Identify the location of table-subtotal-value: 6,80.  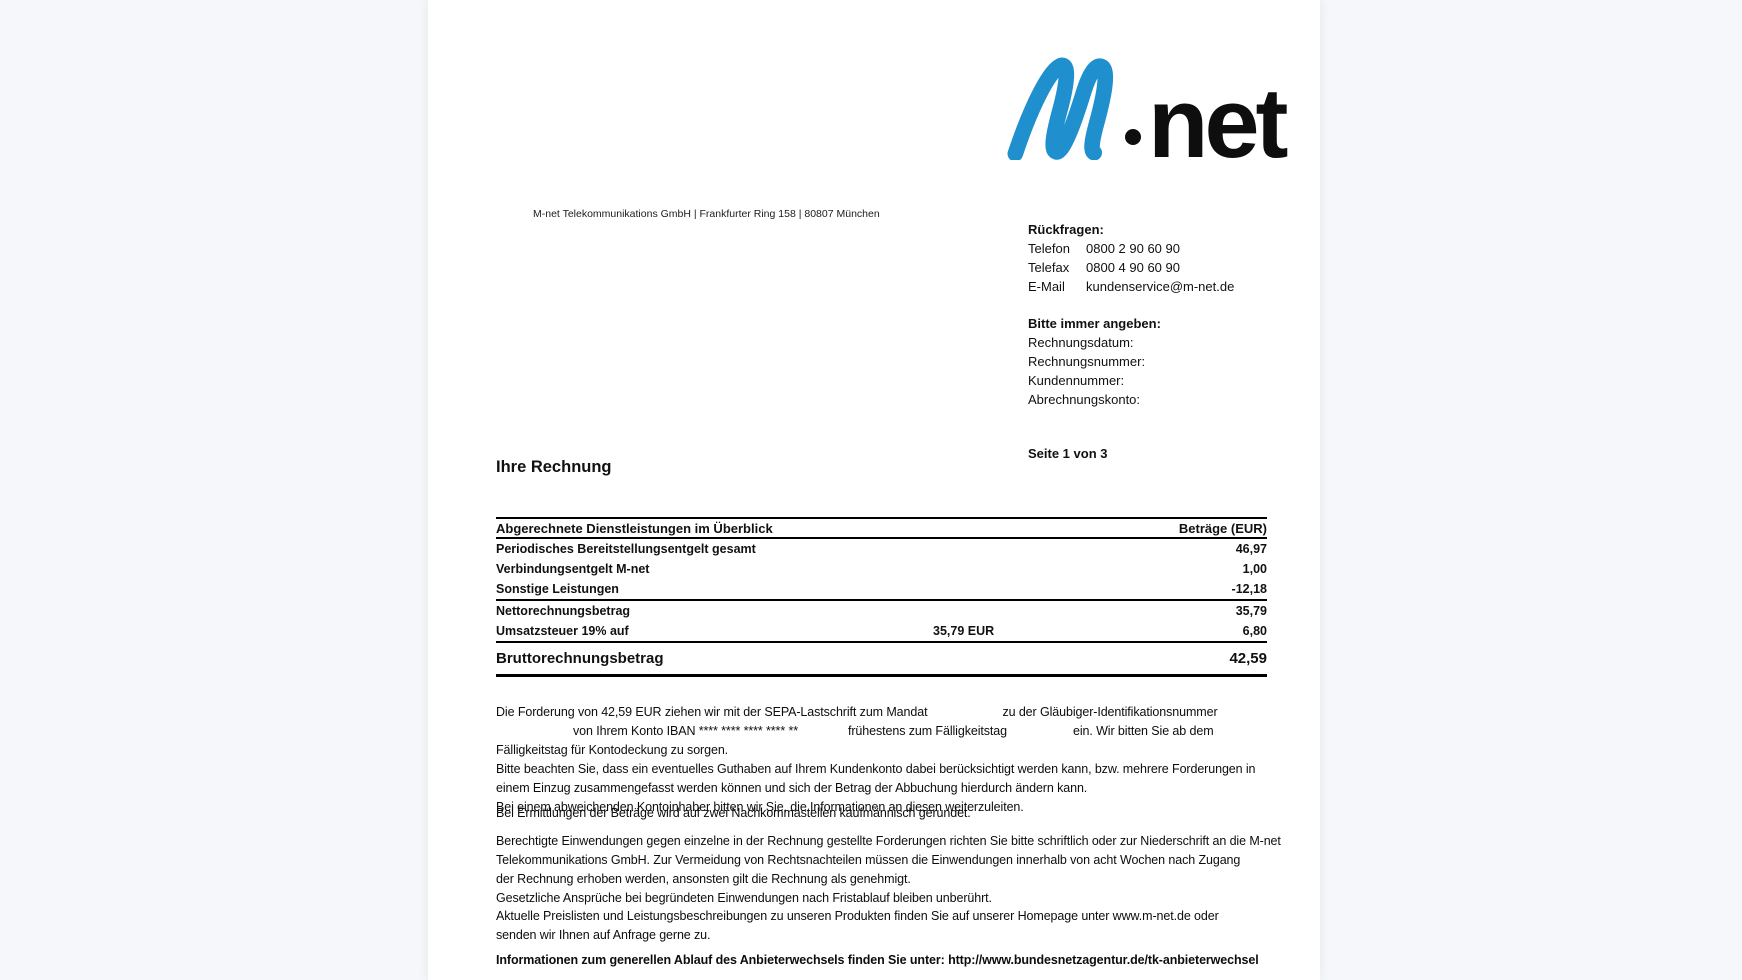
(1254, 631).